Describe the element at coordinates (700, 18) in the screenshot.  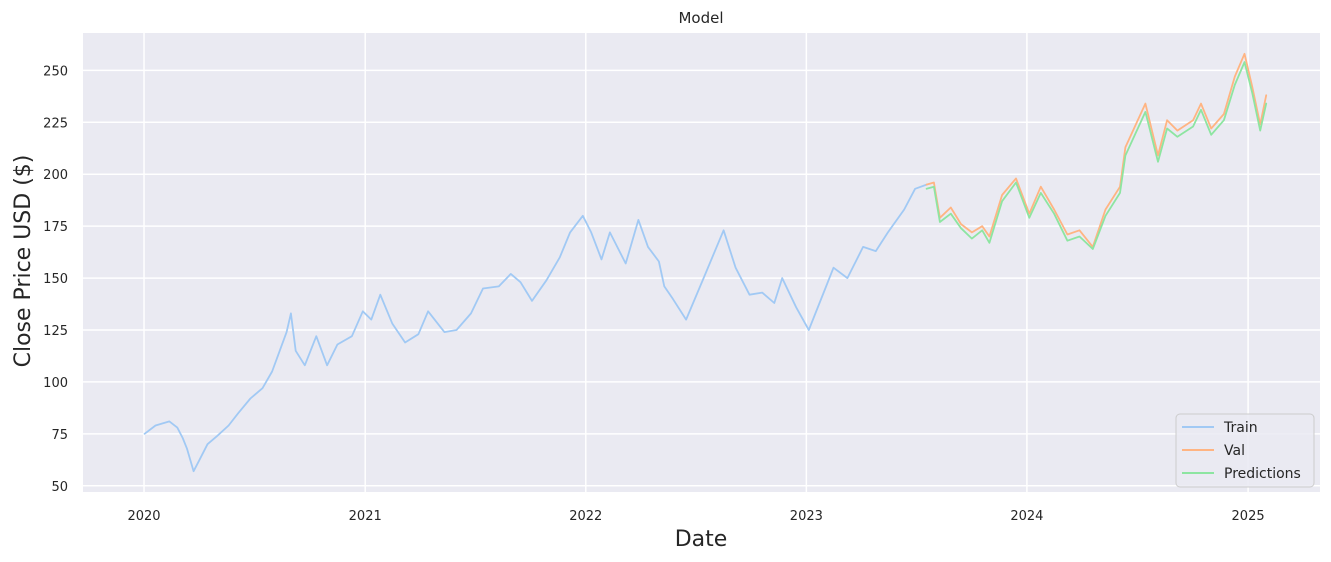
I see `chart-title: Model` at that location.